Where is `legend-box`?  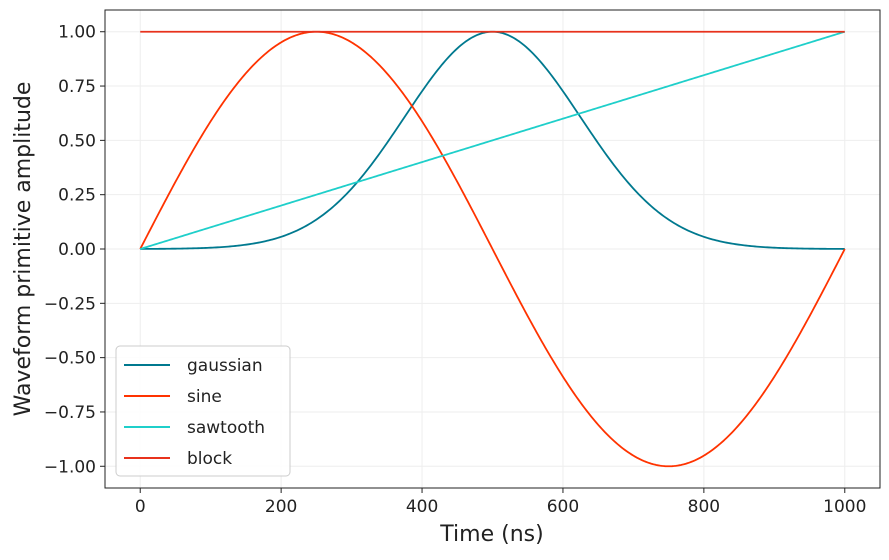
legend-box is located at coordinates (203, 411).